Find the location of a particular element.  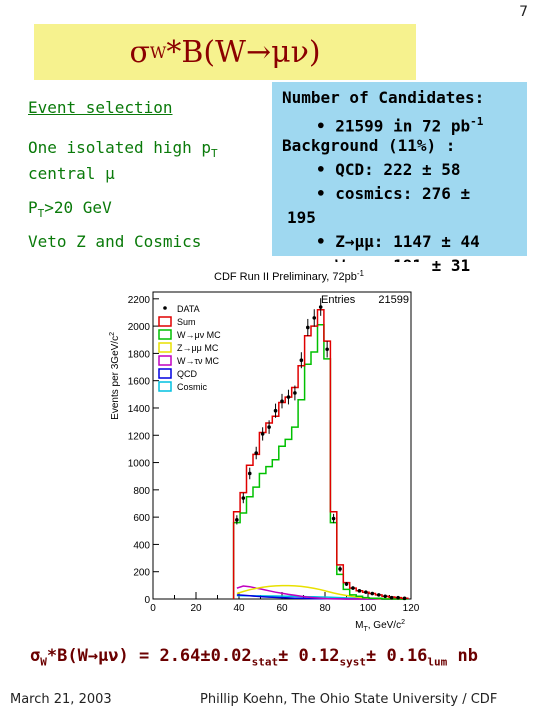

selection-pt-cut: PT>20 GeV is located at coordinates (70, 211).